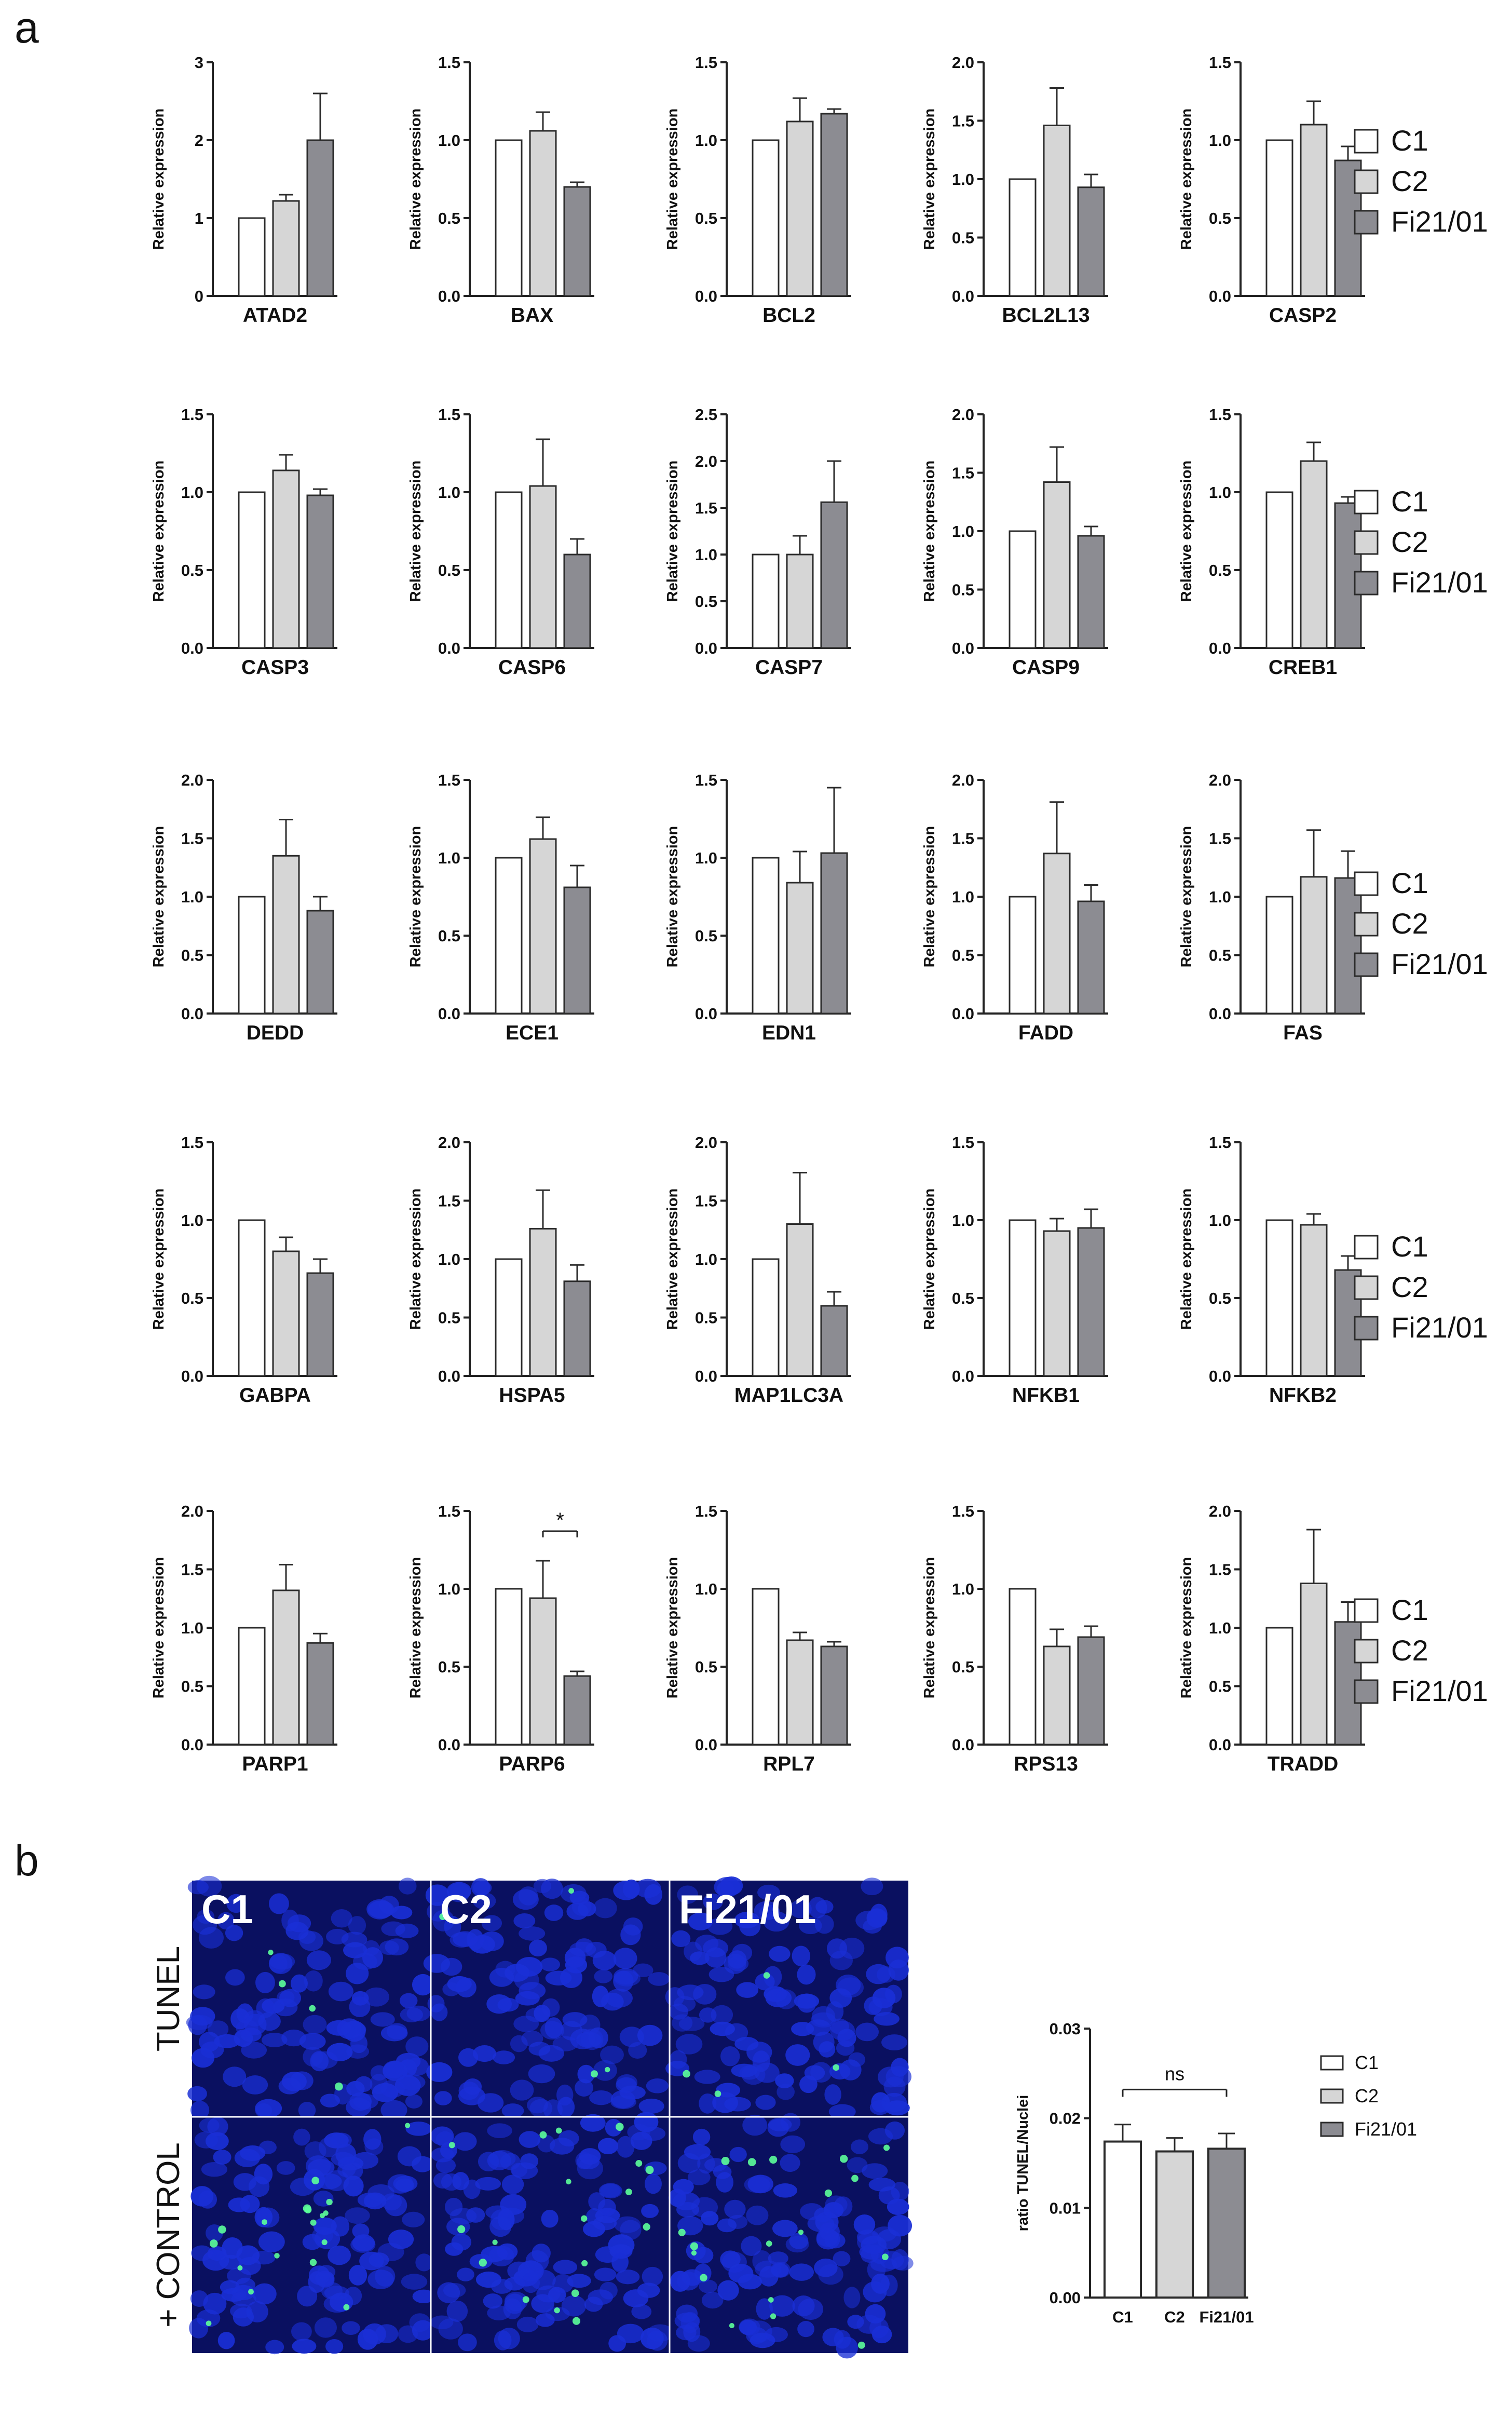  What do you see at coordinates (1066, 2298) in the screenshot?
I see `y-tick-label: 0.00` at bounding box center [1066, 2298].